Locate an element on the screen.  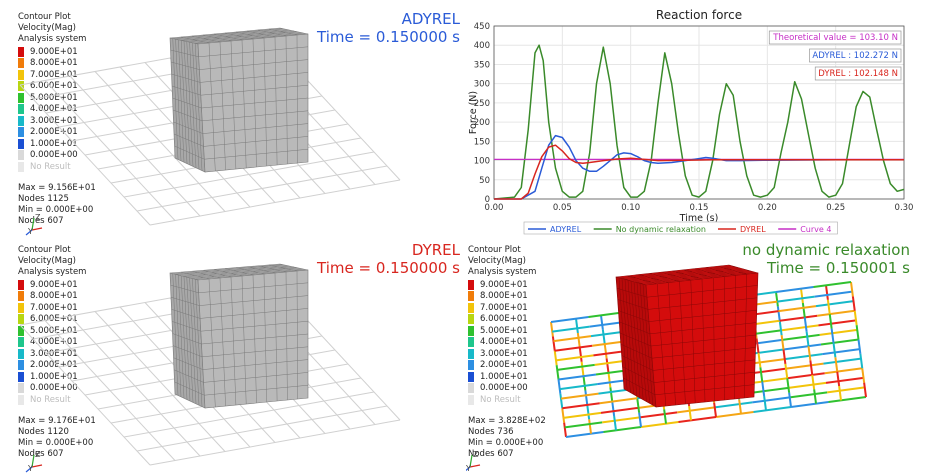
scale-label: 0.000E+00 is located at coordinates (504, 388).